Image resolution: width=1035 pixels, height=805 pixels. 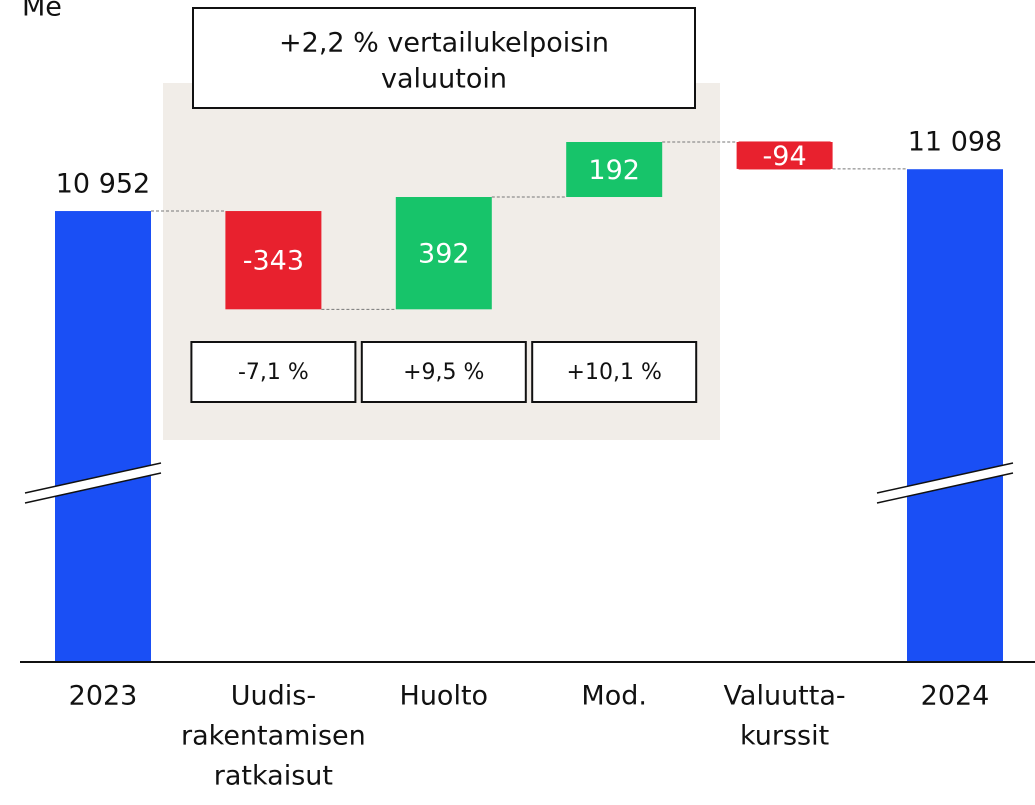 I want to click on x-tick-label: Uudis-, so click(x=273, y=696).